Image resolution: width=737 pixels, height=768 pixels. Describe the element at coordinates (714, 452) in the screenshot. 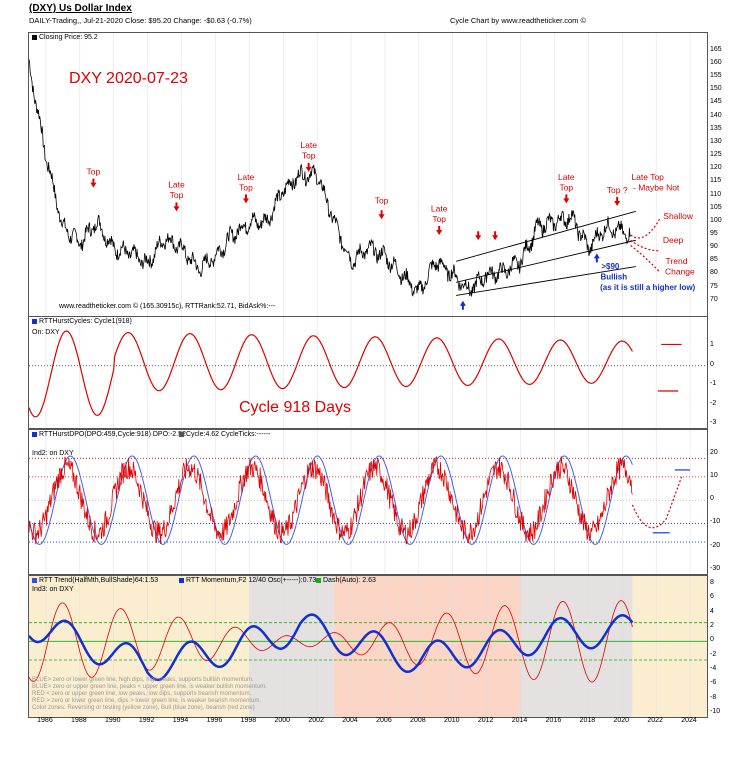

I see `y-tick-label: 20` at that location.